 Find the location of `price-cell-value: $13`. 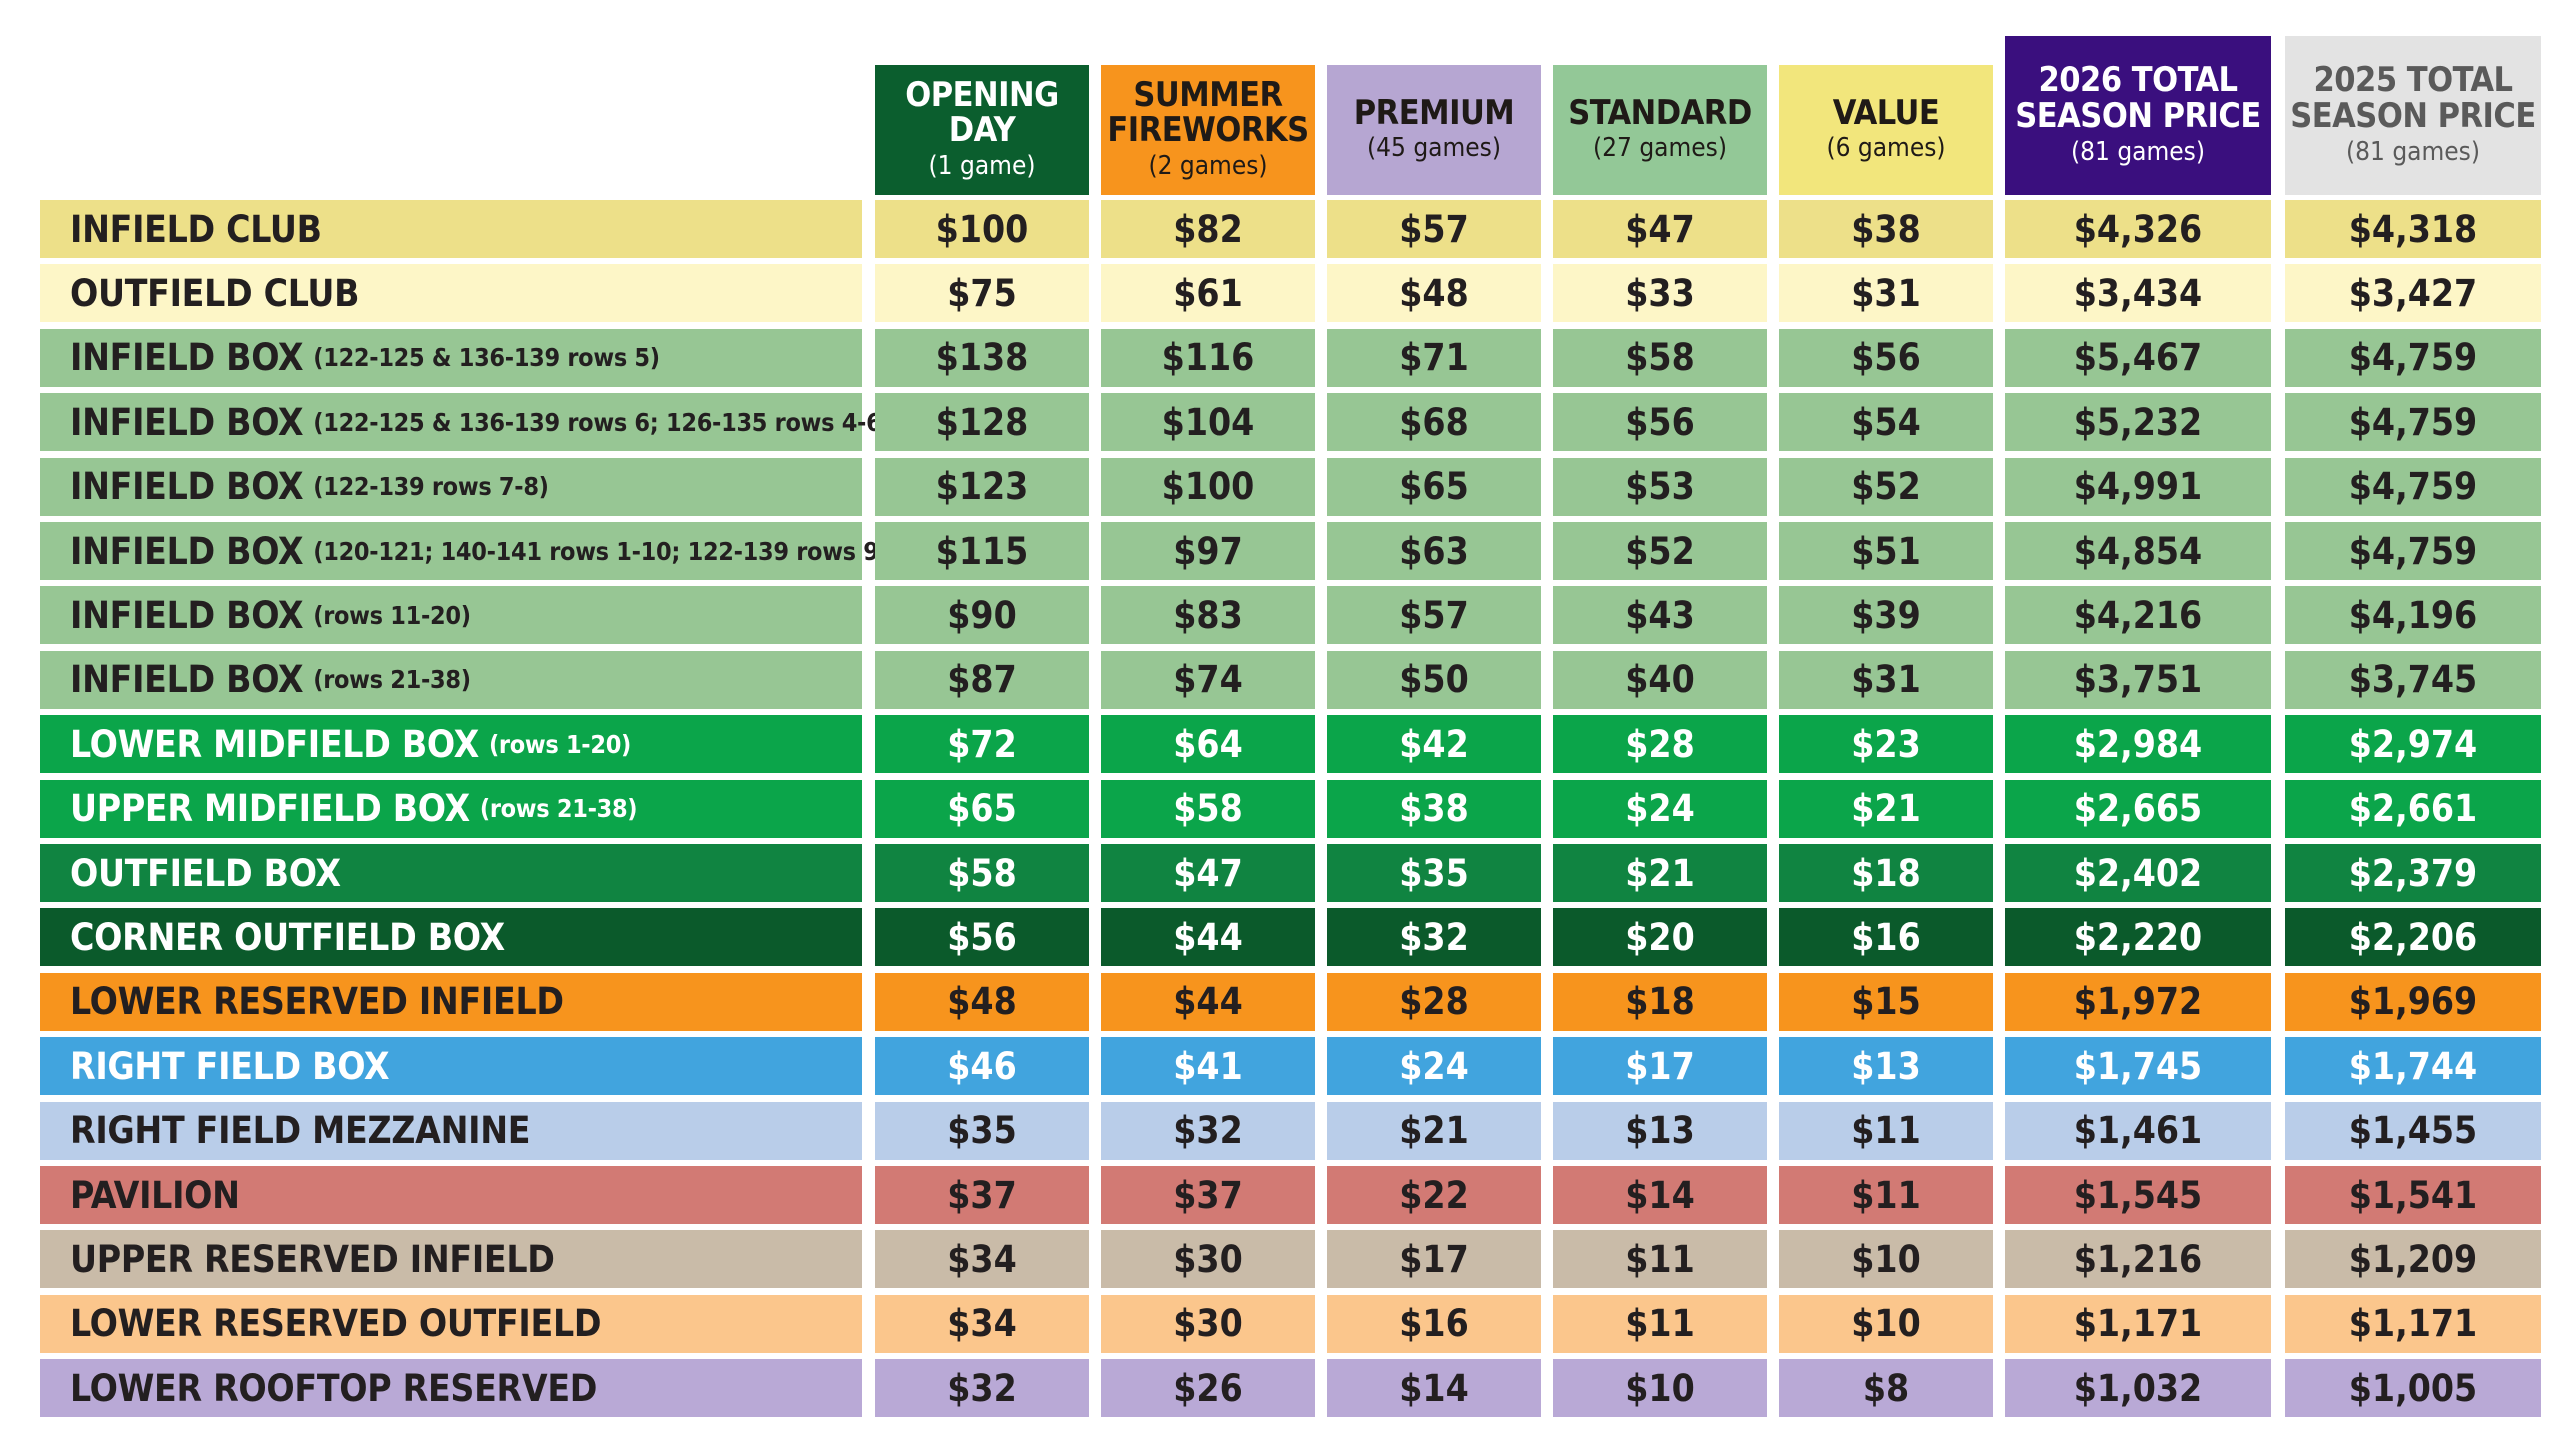

price-cell-value: $13 is located at coordinates (1886, 1066).